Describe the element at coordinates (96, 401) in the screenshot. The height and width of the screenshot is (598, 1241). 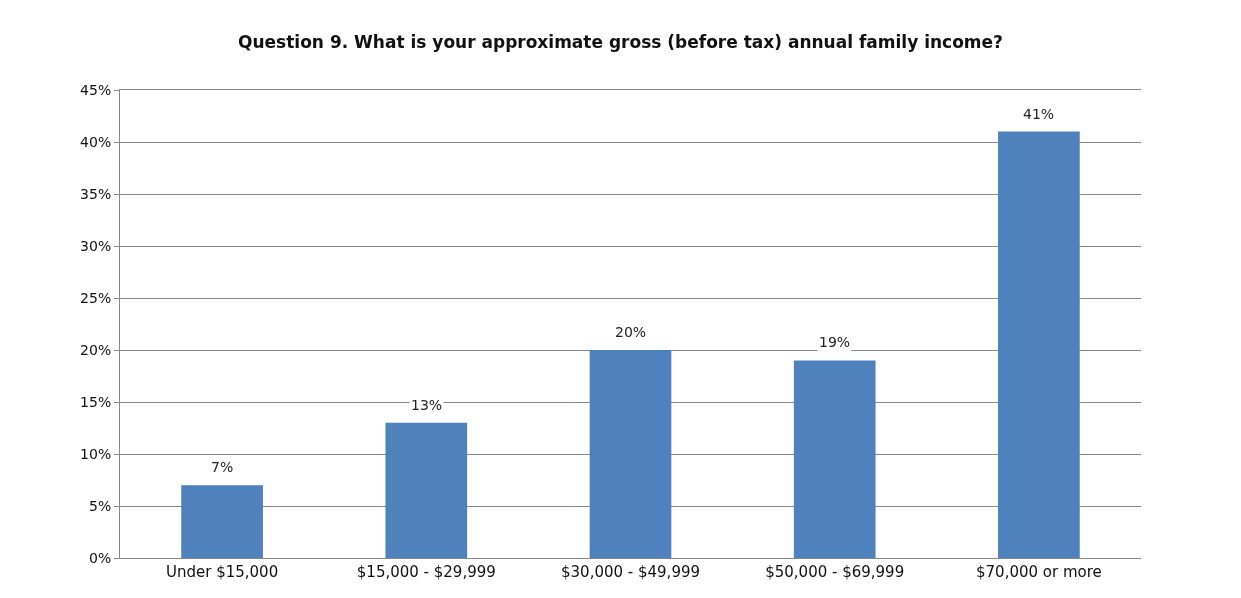
I see `y-tick-label: 15%` at that location.